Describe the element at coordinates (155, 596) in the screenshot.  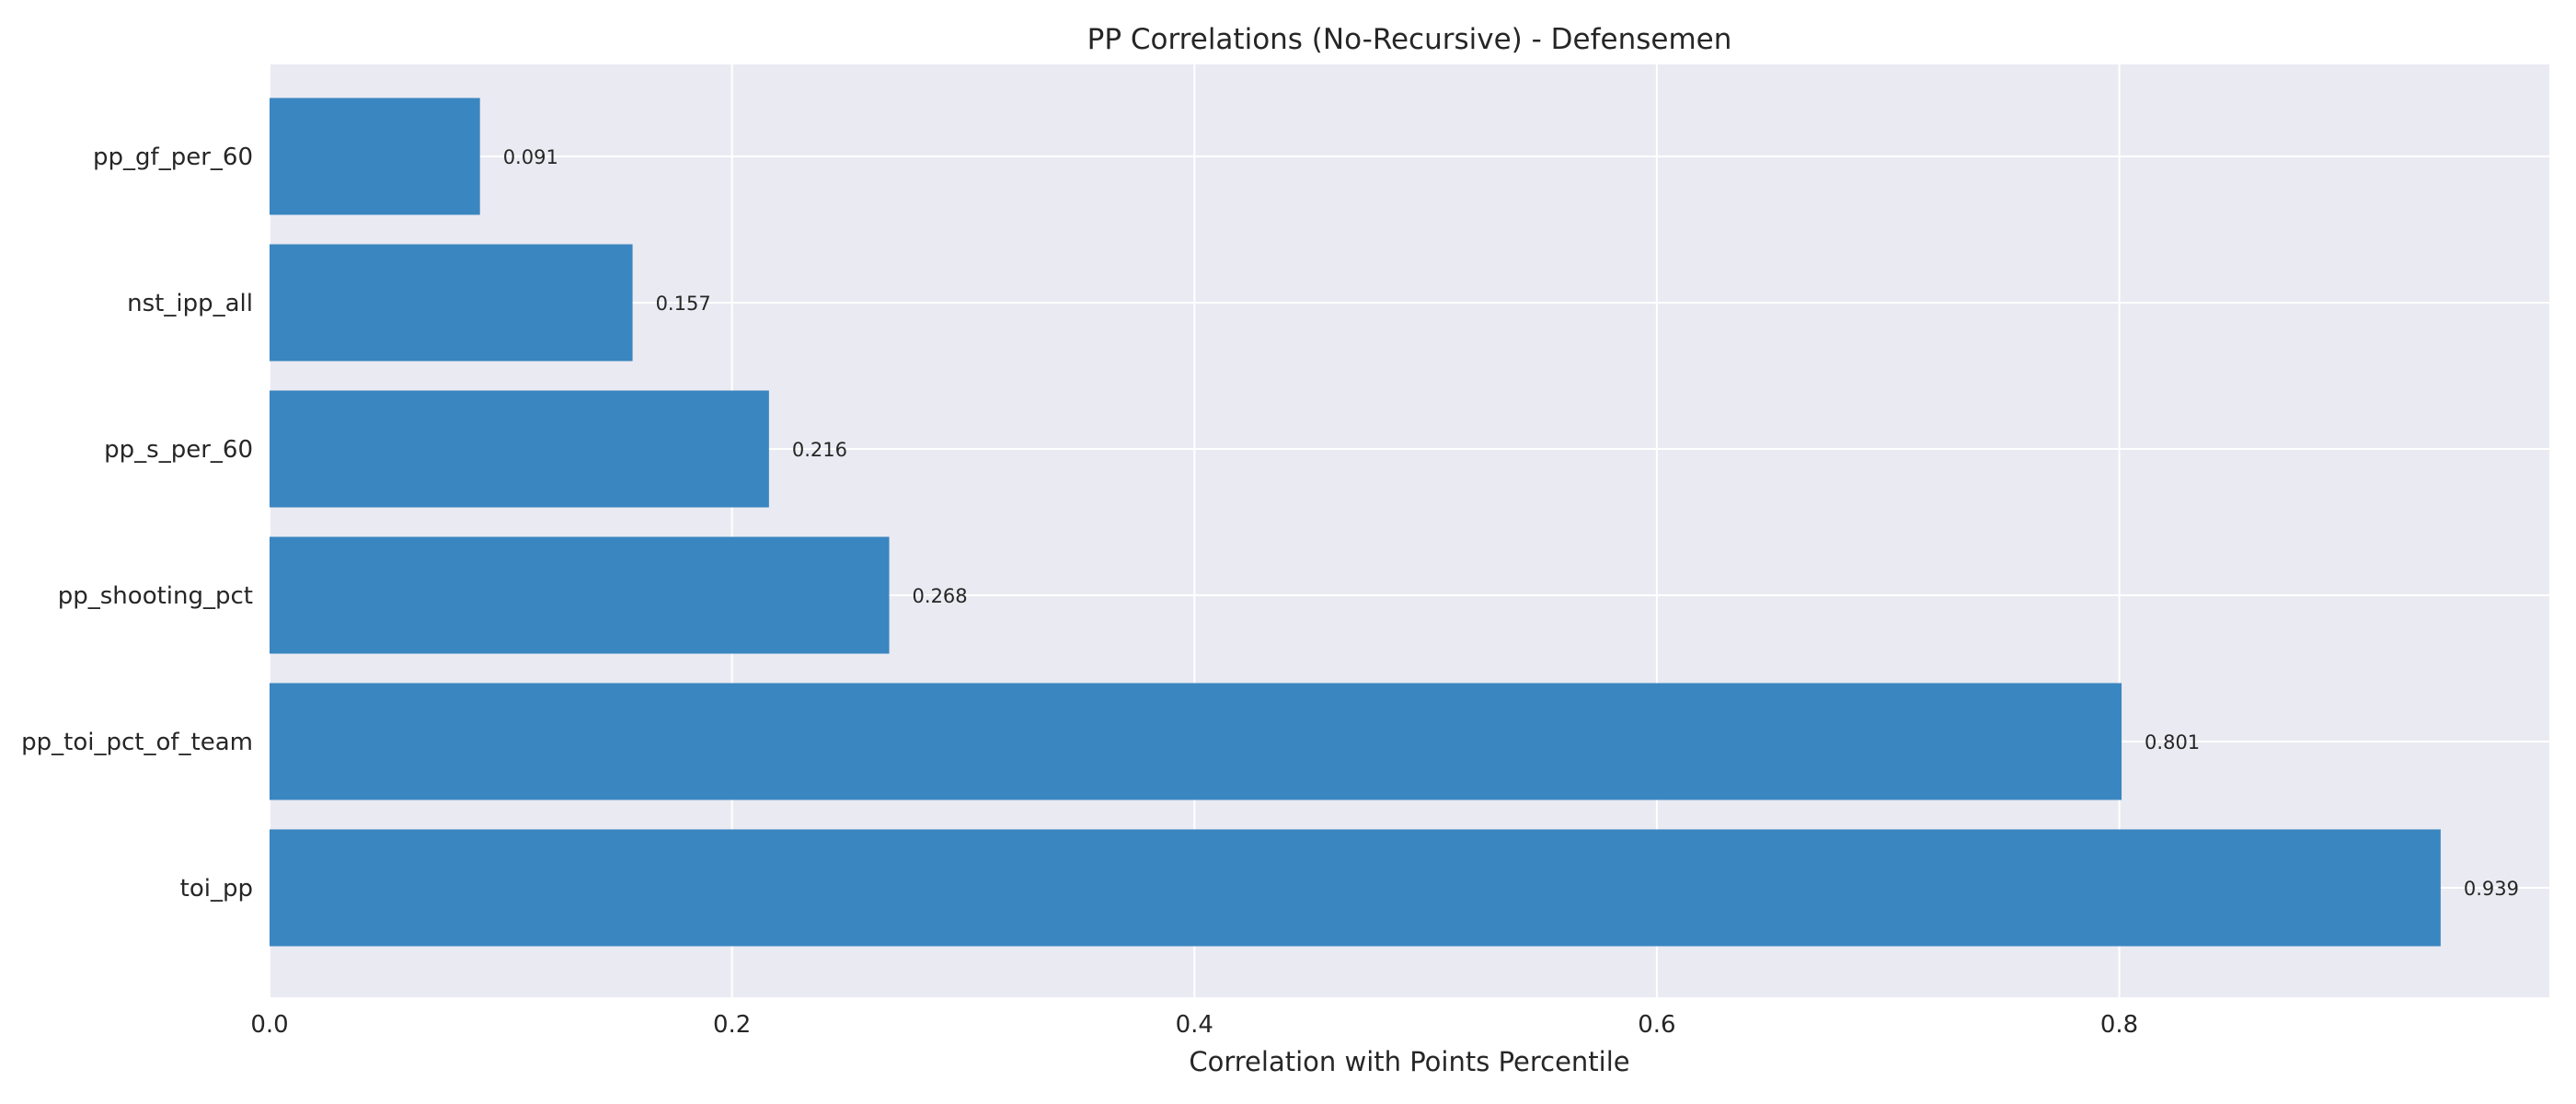
I see `y-tick-label: pp_shooting_pct` at that location.